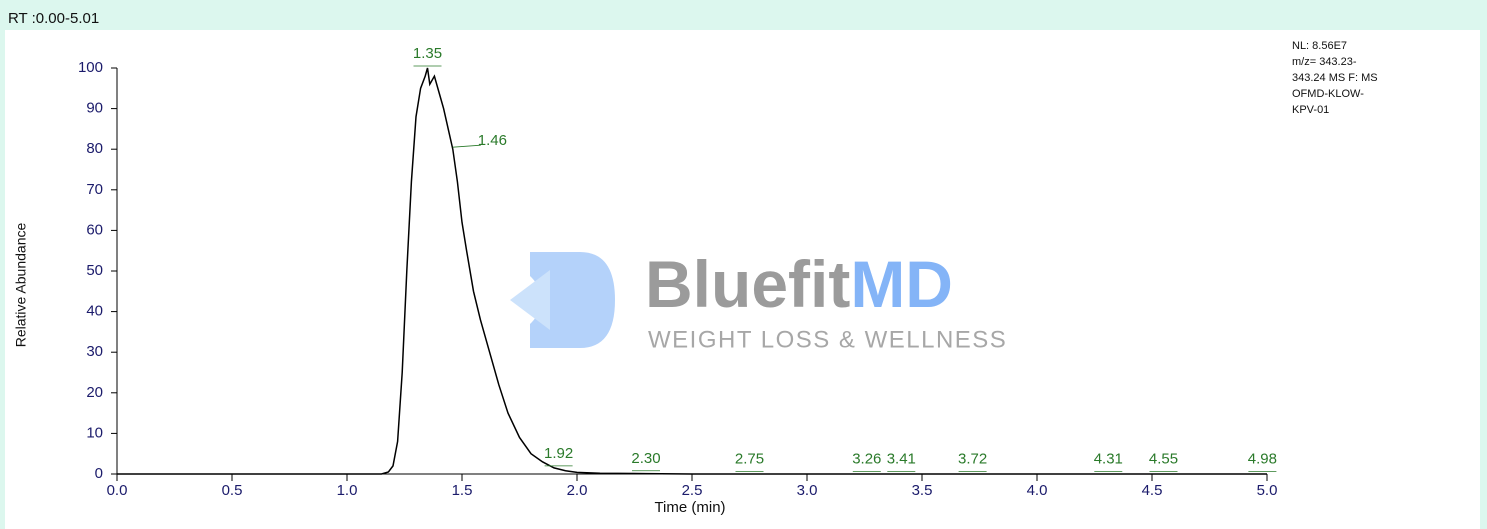 This screenshot has height=529, width=1487. What do you see at coordinates (117, 490) in the screenshot?
I see `x-tick-label: 0.0` at bounding box center [117, 490].